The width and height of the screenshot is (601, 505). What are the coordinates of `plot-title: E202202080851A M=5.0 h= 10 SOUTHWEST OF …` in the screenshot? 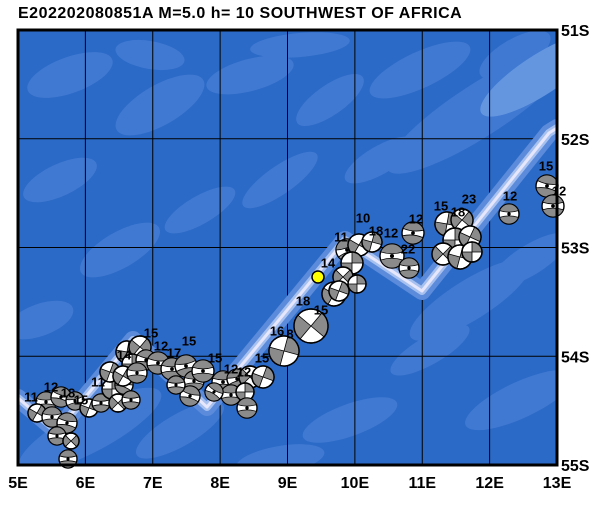 It's located at (240, 13).